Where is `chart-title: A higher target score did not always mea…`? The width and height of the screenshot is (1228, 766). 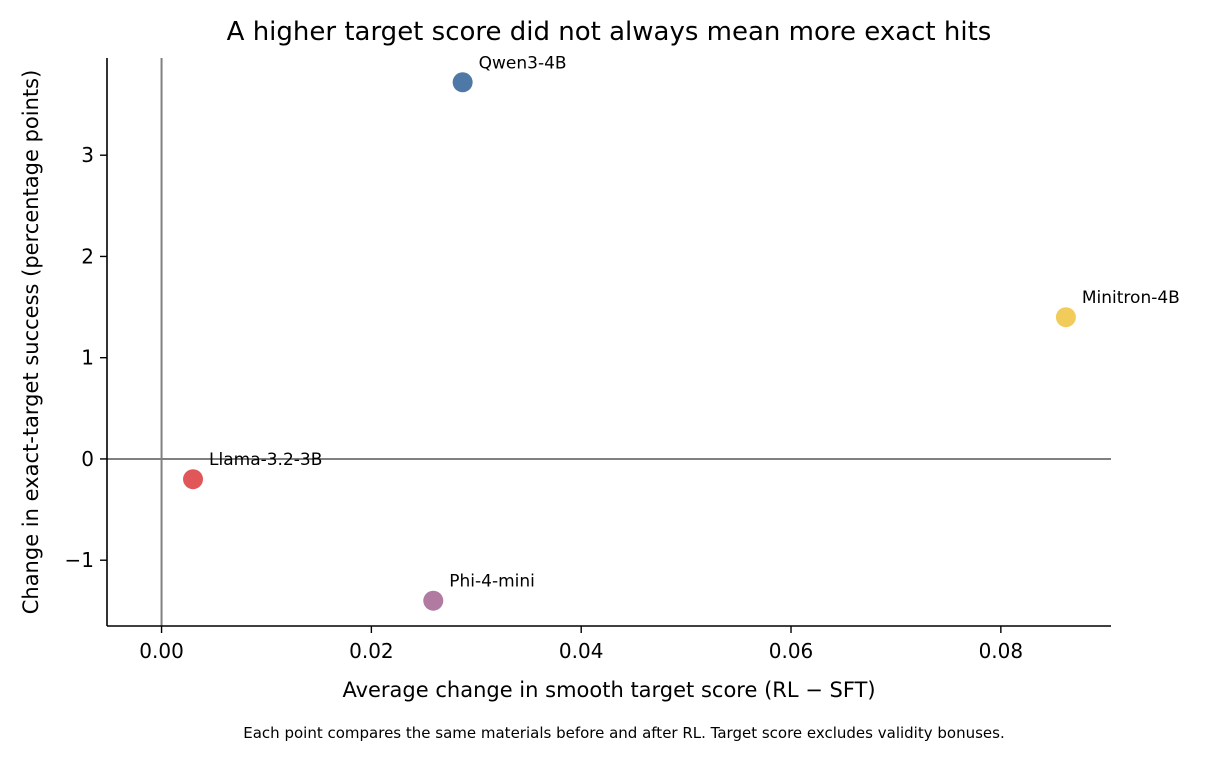 chart-title: A higher target score did not always mea… is located at coordinates (609, 32).